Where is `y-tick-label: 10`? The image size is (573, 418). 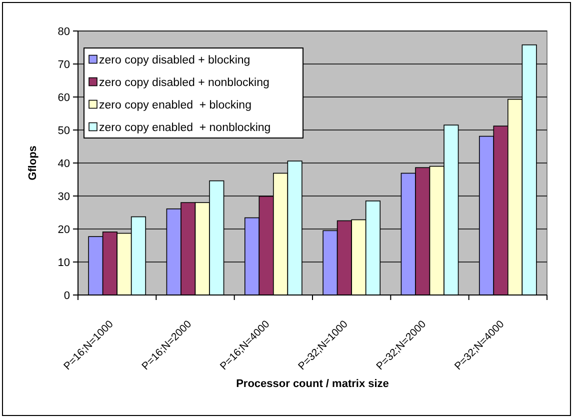
y-tick-label: 10 is located at coordinates (64, 262).